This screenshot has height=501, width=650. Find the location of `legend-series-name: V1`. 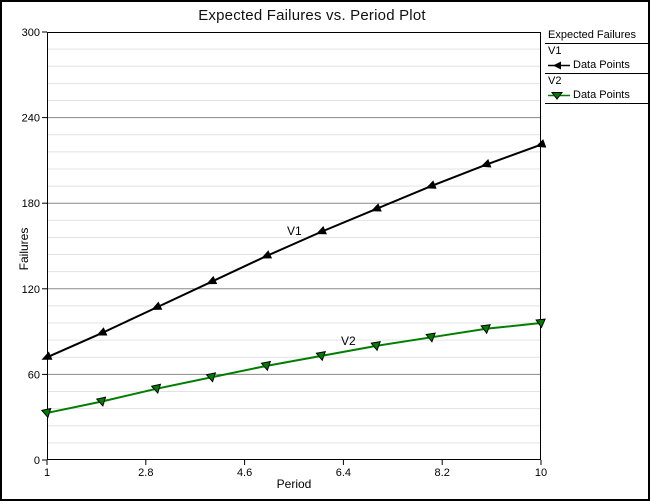

legend-series-name: V1 is located at coordinates (555, 51).